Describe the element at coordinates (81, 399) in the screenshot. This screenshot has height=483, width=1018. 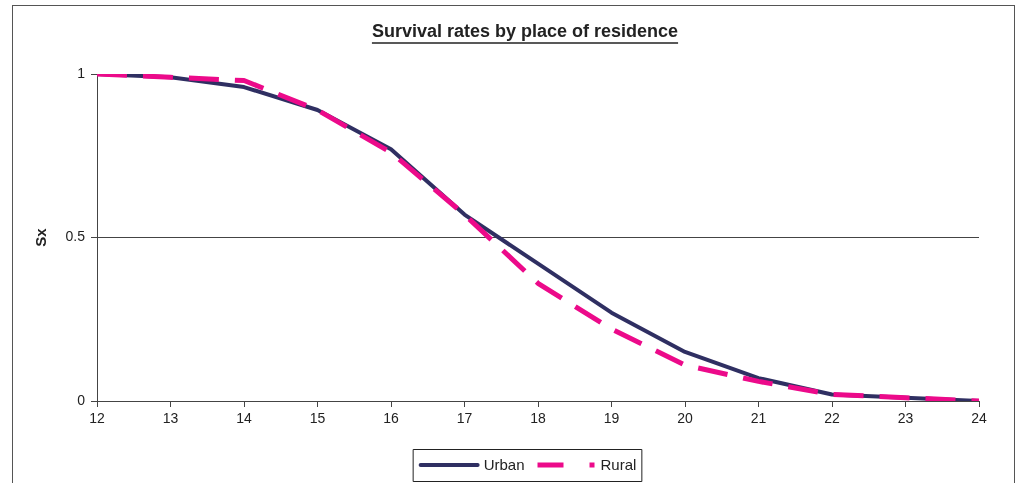
I see `y-tick-label: 0` at that location.